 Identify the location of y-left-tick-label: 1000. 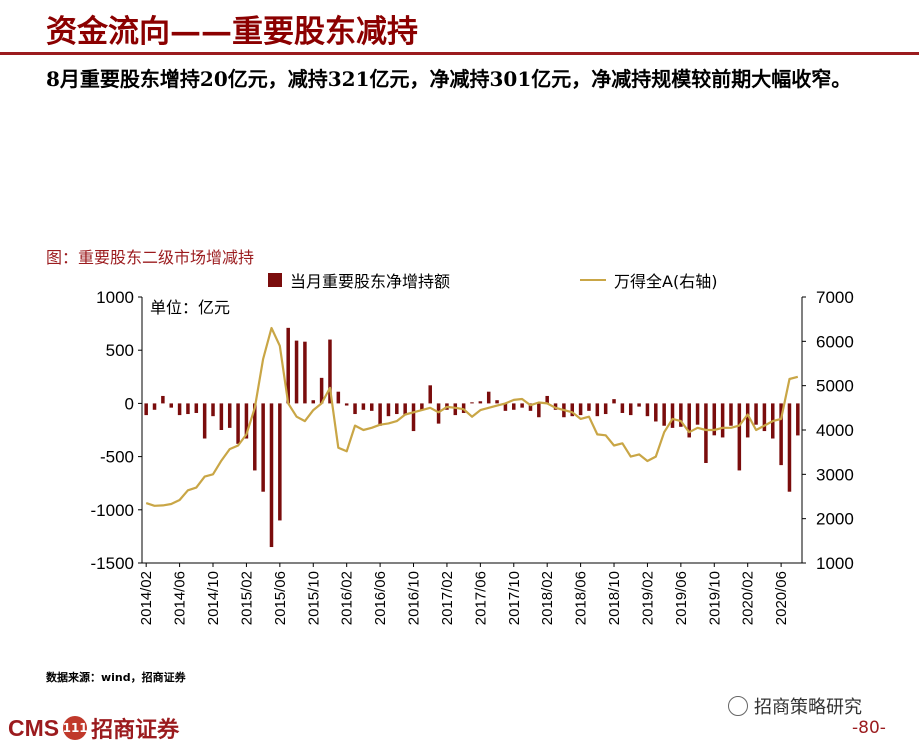
(115, 297).